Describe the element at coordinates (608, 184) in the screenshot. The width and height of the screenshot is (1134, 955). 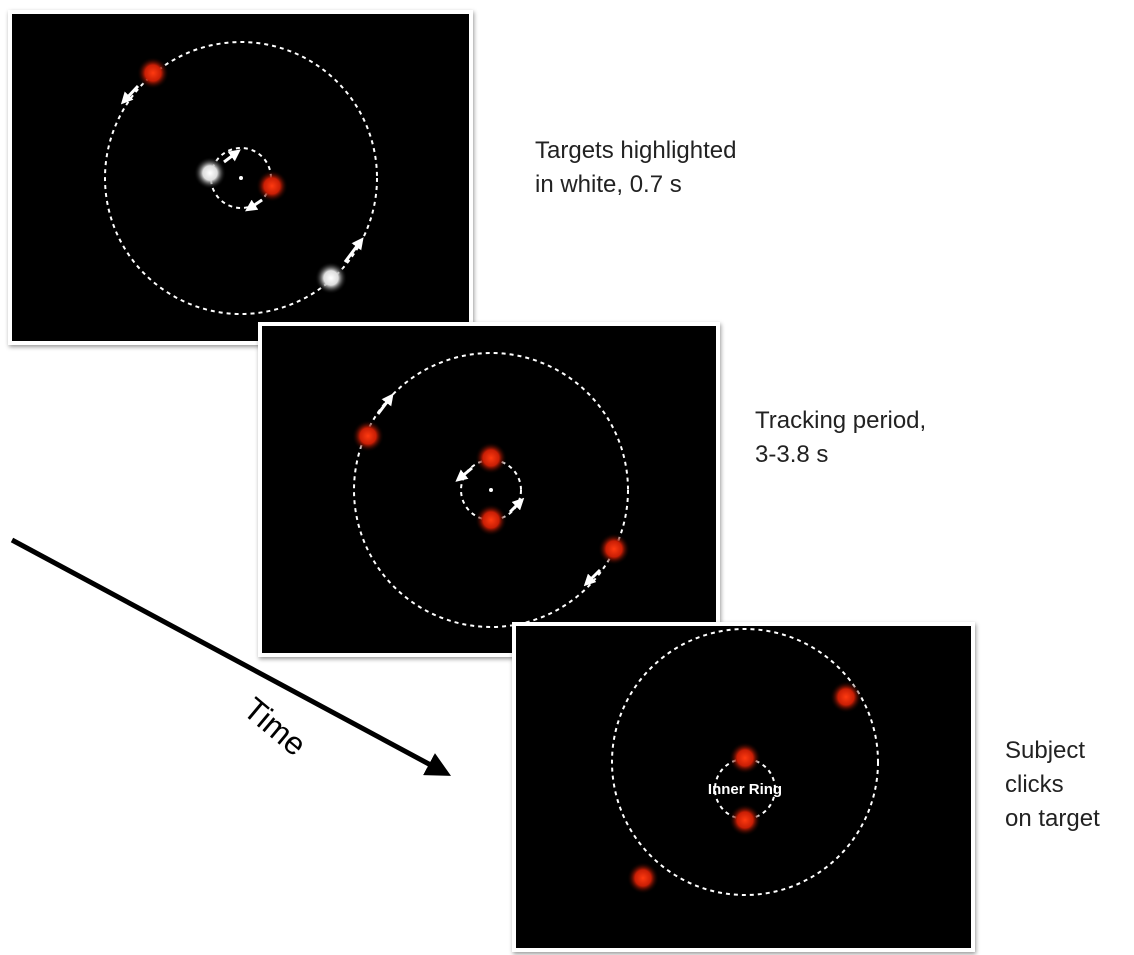
I see `caption-line: in white, 0.7 s` at that location.